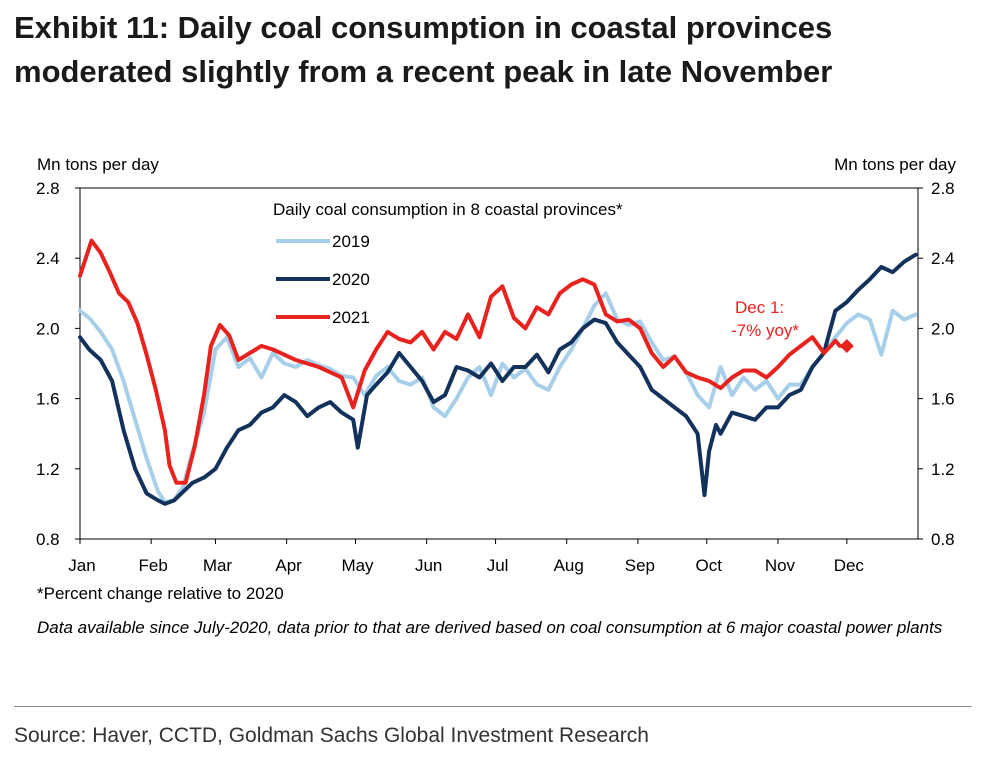 The width and height of the screenshot is (988, 772). I want to click on x-tick-label-jan: Jan, so click(81, 565).